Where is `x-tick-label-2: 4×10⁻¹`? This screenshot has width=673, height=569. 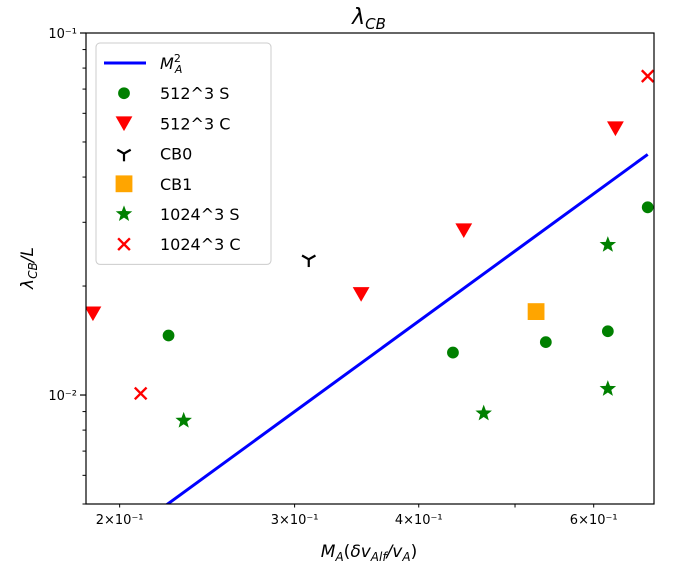 x-tick-label-2: 4×10⁻¹ is located at coordinates (419, 520).